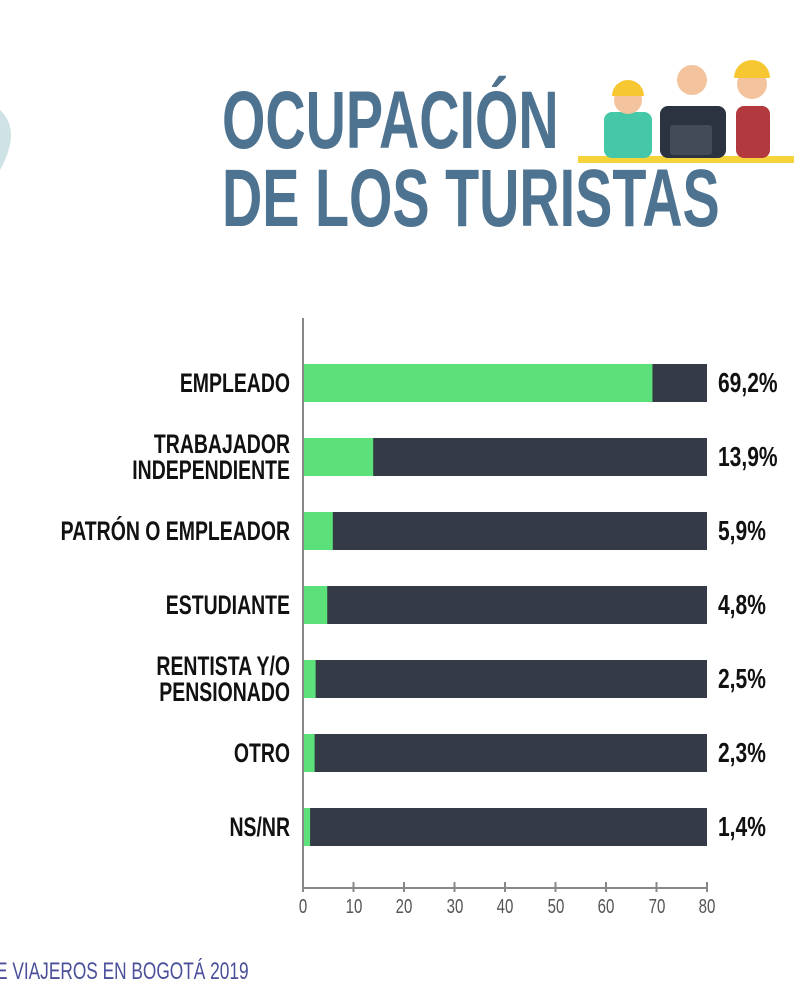  What do you see at coordinates (223, 679) in the screenshot?
I see `y-tick-label: RENTISTA Y/O PENSIONADO` at bounding box center [223, 679].